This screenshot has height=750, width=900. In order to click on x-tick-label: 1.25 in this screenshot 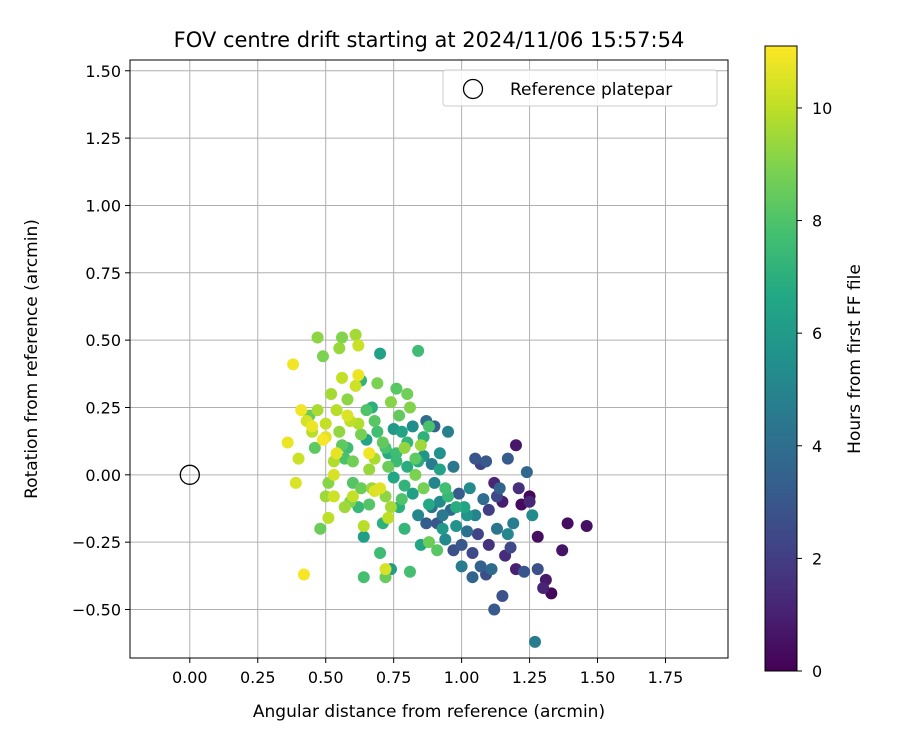, I will do `click(530, 677)`.